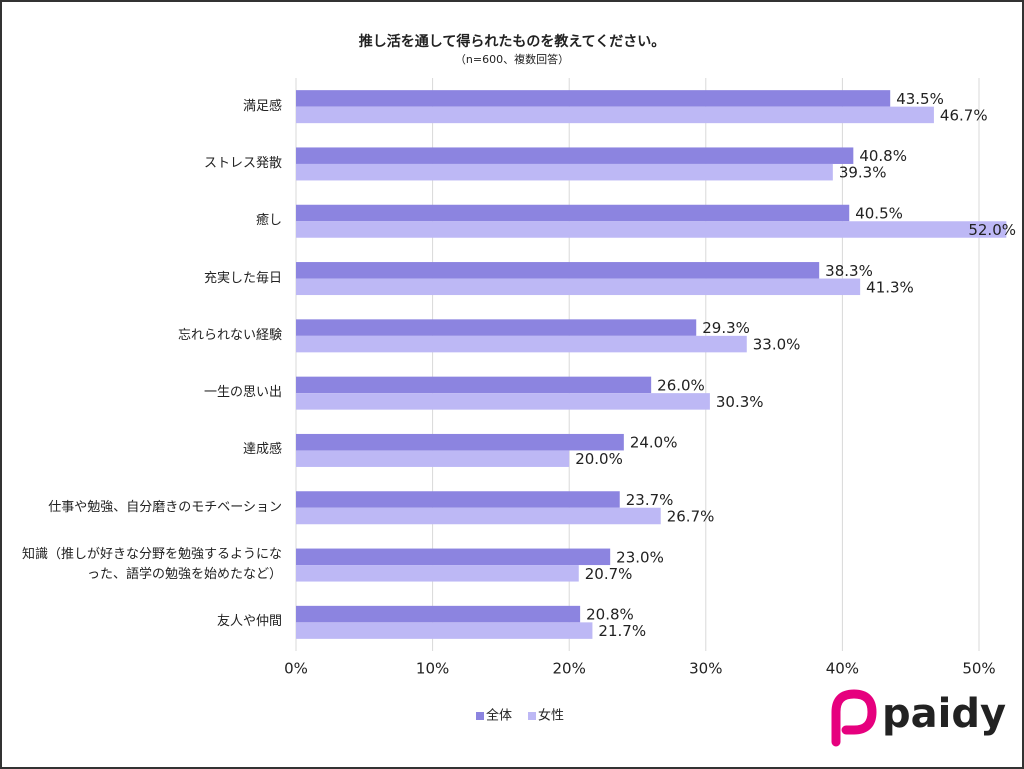 Image resolution: width=1024 pixels, height=769 pixels. What do you see at coordinates (249, 622) in the screenshot?
I see `y-tick-label: 友人や仲間` at bounding box center [249, 622].